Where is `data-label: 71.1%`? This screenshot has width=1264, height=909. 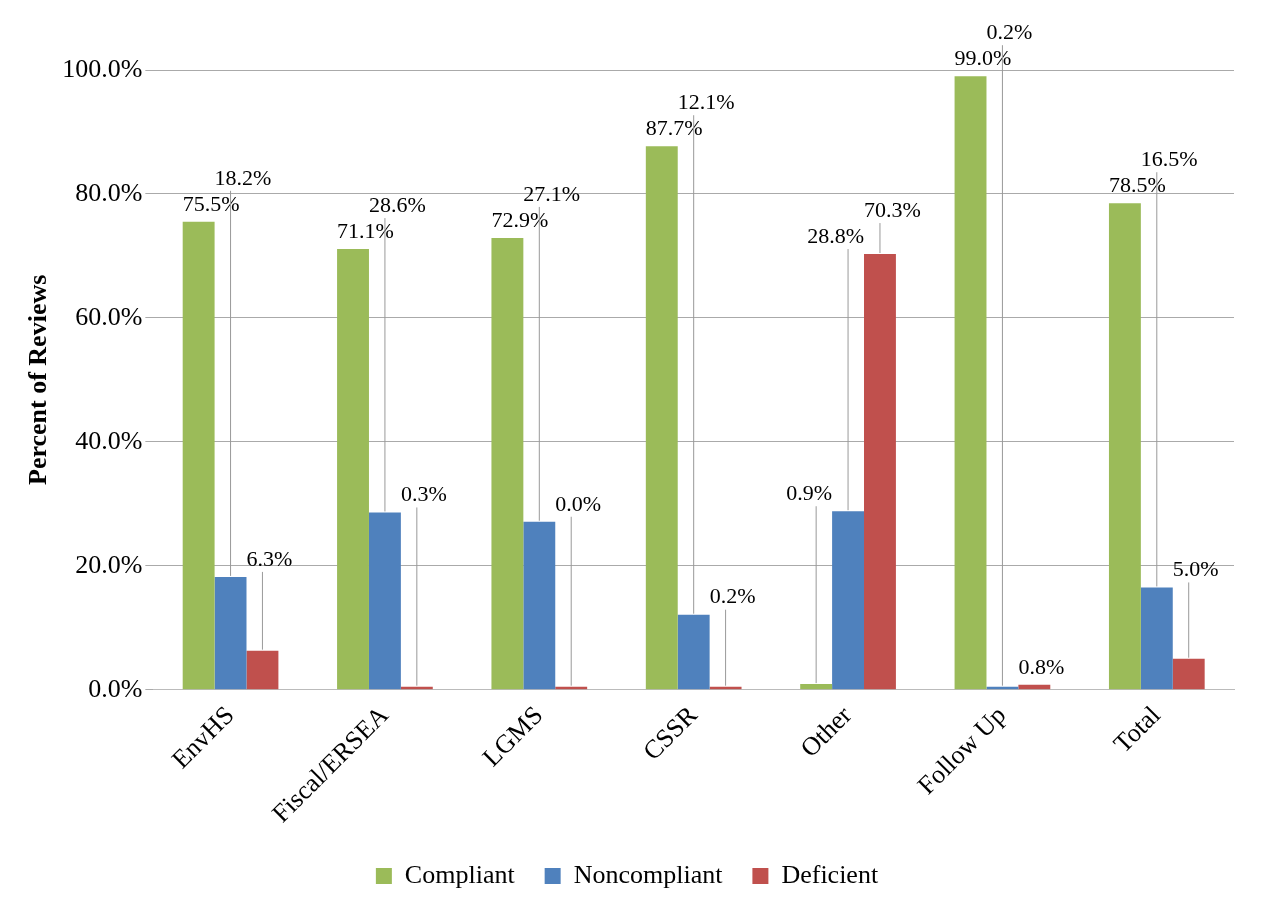
data-label: 71.1% is located at coordinates (365, 230).